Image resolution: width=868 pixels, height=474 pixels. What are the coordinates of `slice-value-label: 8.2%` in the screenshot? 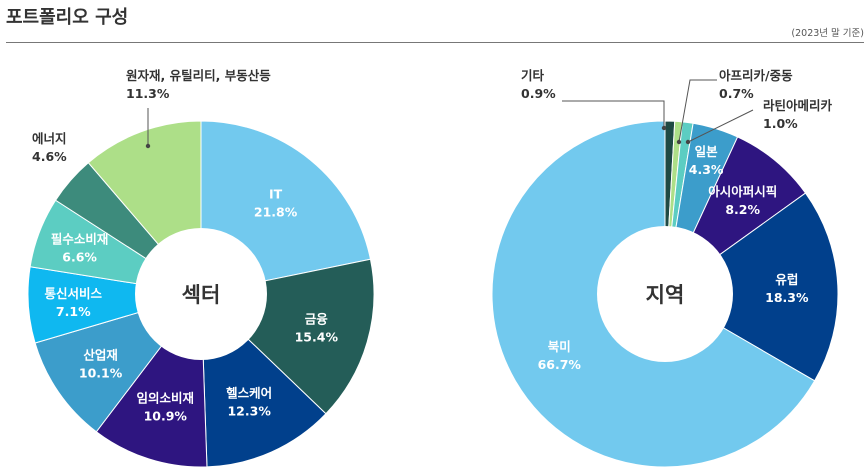 It's located at (742, 209).